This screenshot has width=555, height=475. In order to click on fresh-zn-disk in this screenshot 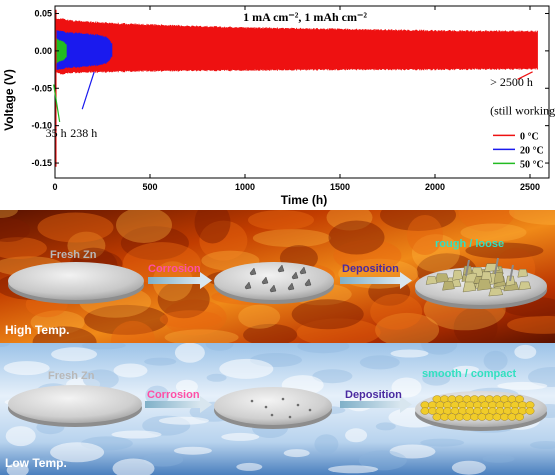, I will do `click(76, 283)`.